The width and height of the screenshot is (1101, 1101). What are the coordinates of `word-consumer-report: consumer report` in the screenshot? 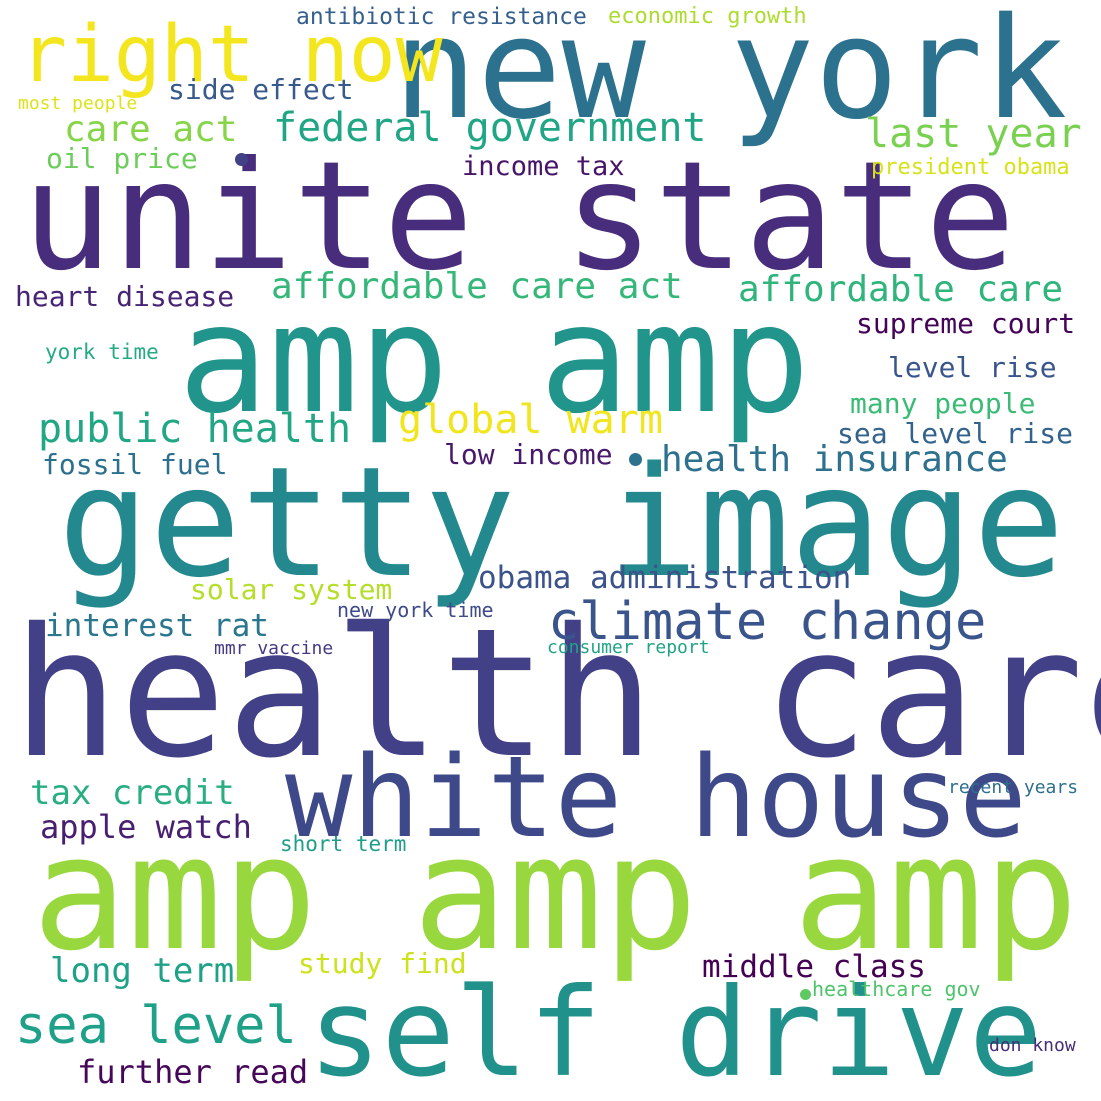 It's located at (628, 647).